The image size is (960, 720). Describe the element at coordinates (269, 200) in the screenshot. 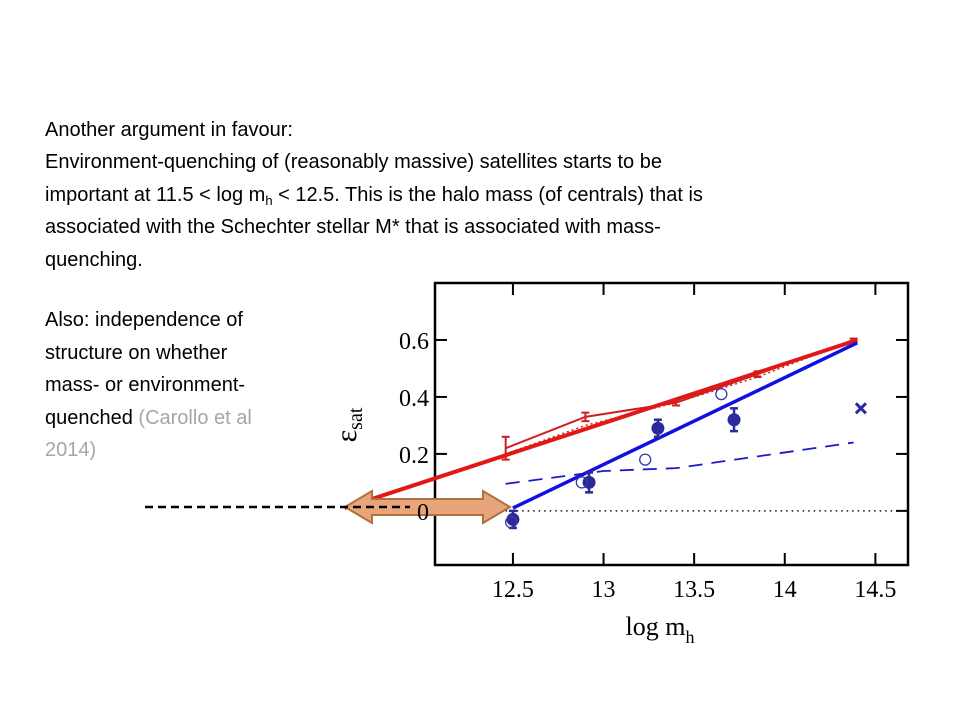

I see `subscript: h` at that location.